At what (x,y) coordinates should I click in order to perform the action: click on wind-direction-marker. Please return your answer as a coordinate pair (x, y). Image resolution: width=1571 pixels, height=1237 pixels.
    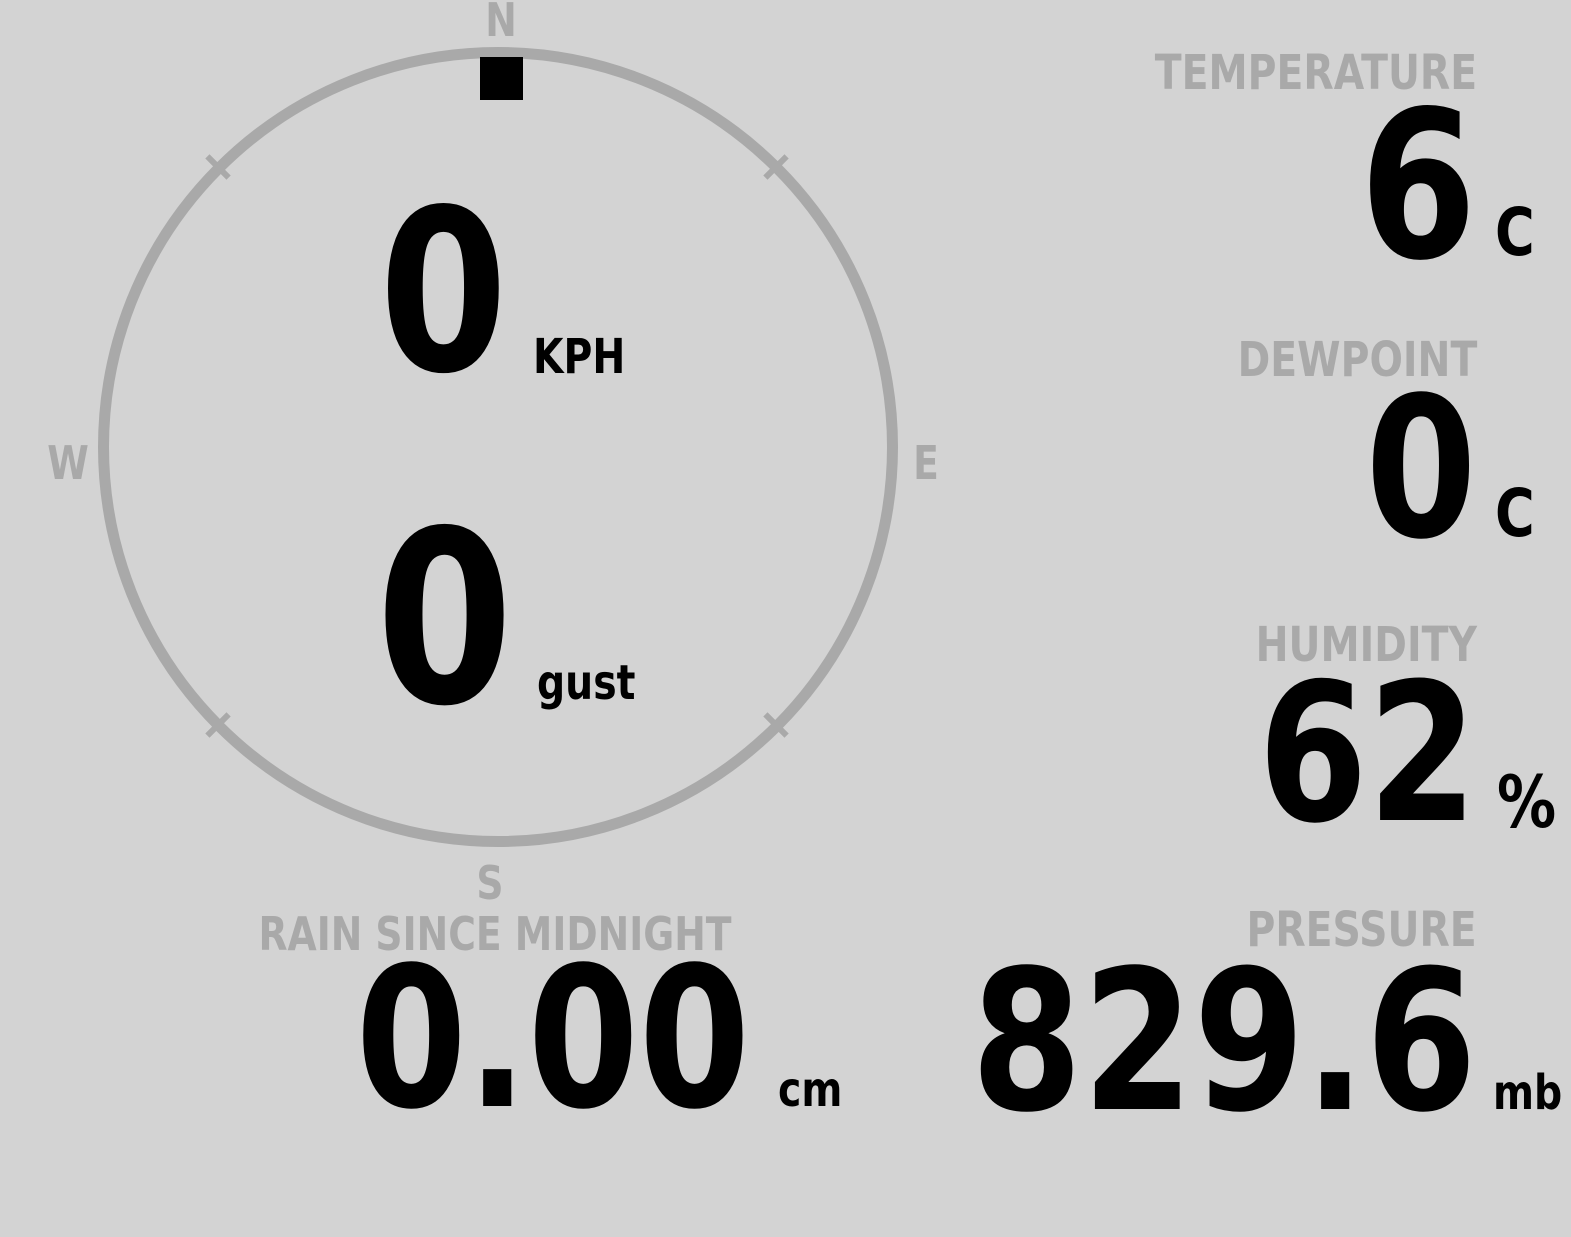
    Looking at the image, I should click on (501, 78).